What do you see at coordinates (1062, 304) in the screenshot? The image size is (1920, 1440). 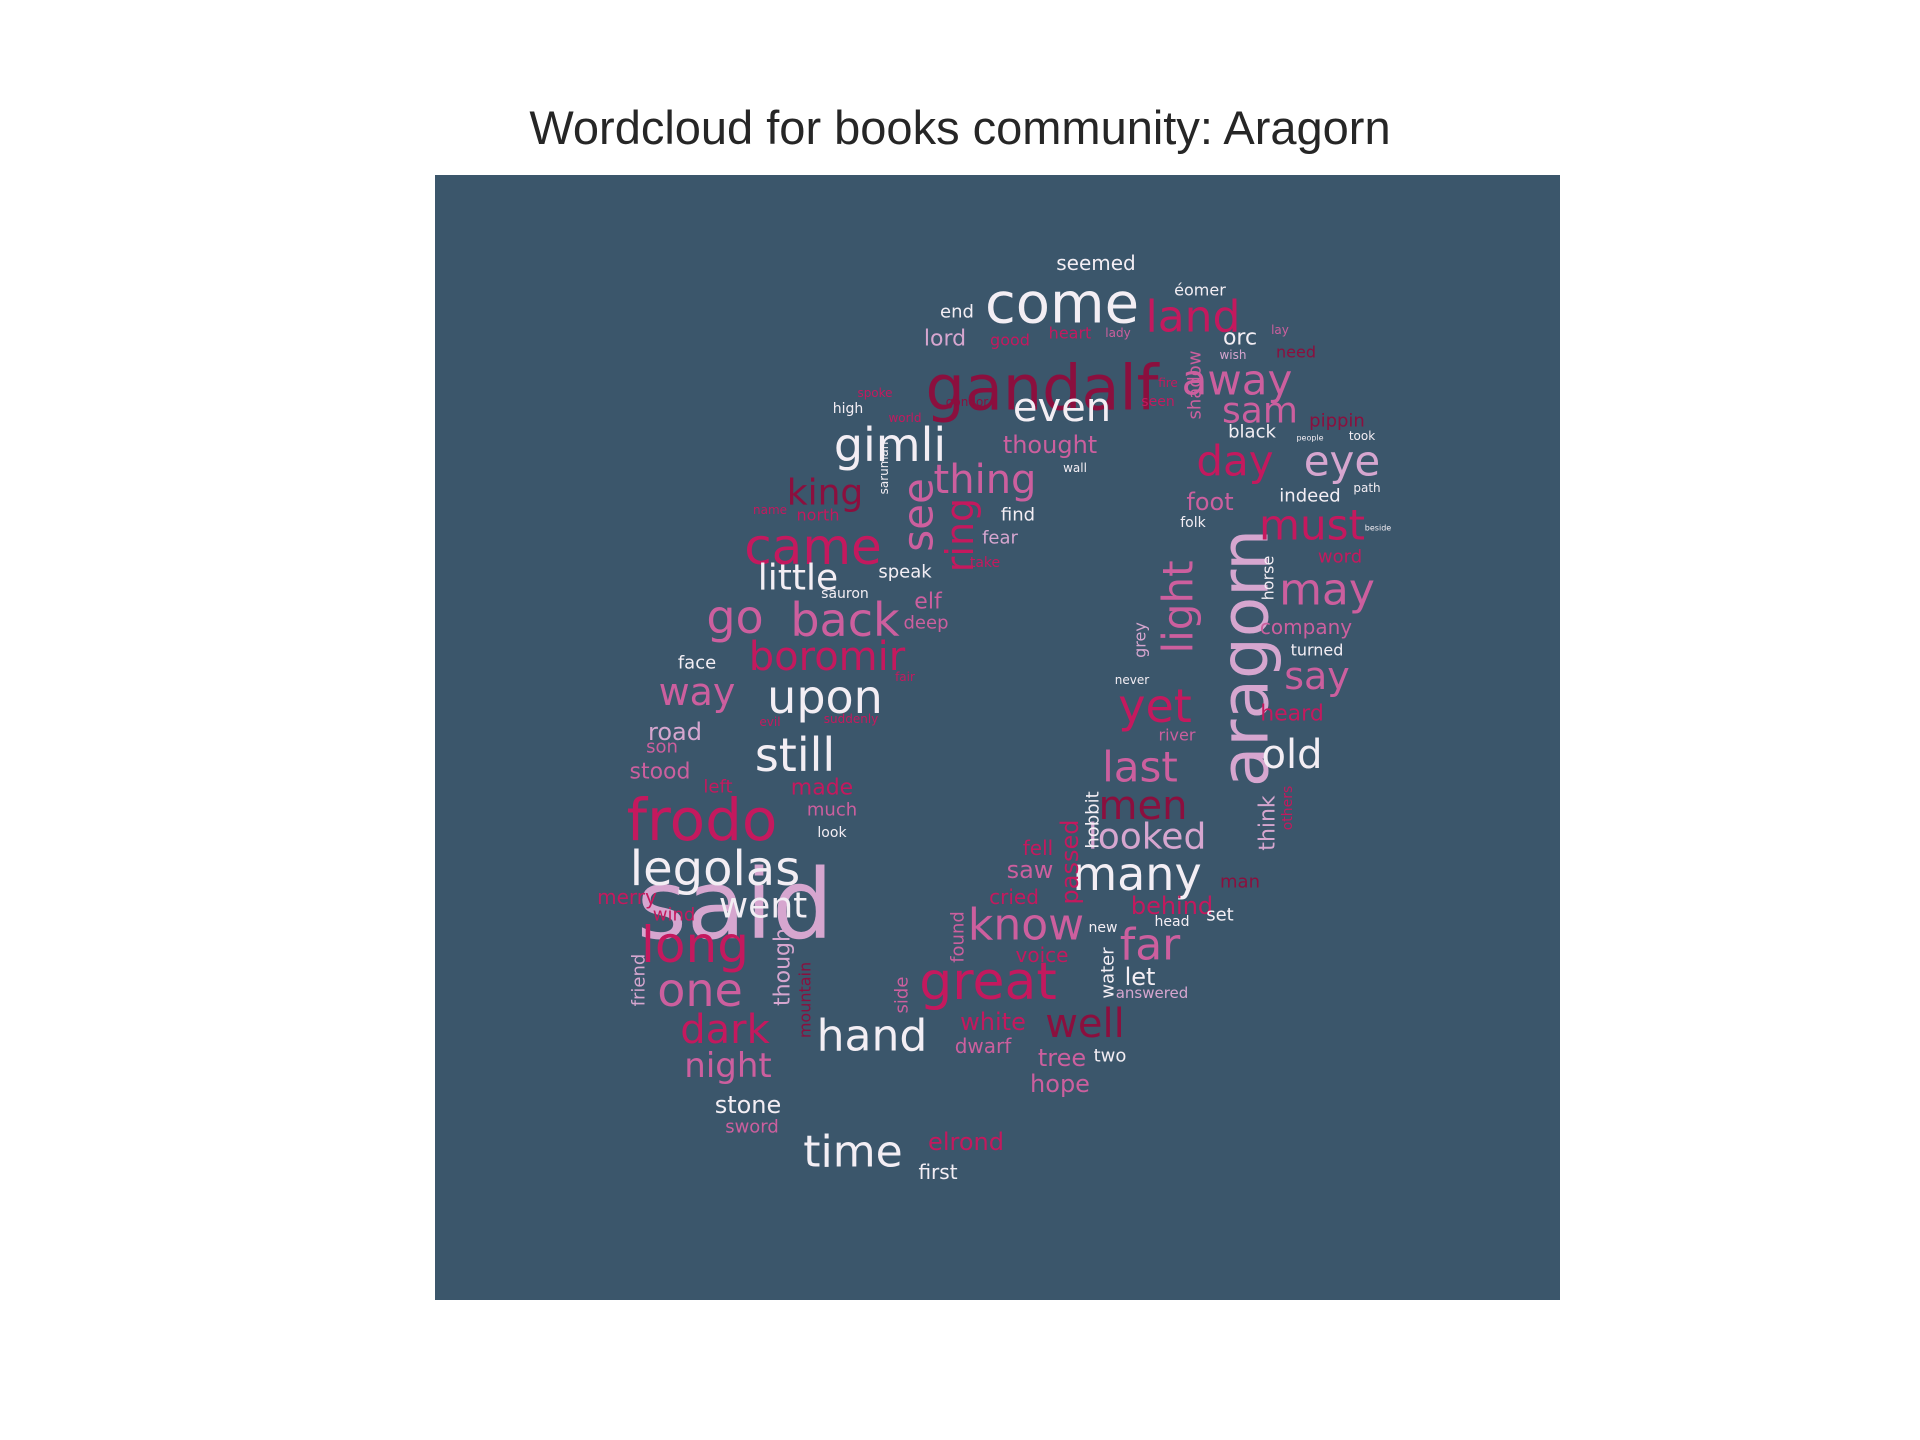 I see `word-4: come` at bounding box center [1062, 304].